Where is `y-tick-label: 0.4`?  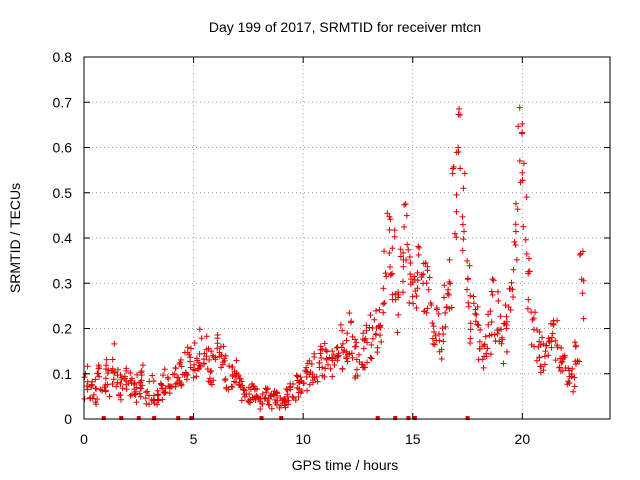
y-tick-label: 0.4 is located at coordinates (63, 238).